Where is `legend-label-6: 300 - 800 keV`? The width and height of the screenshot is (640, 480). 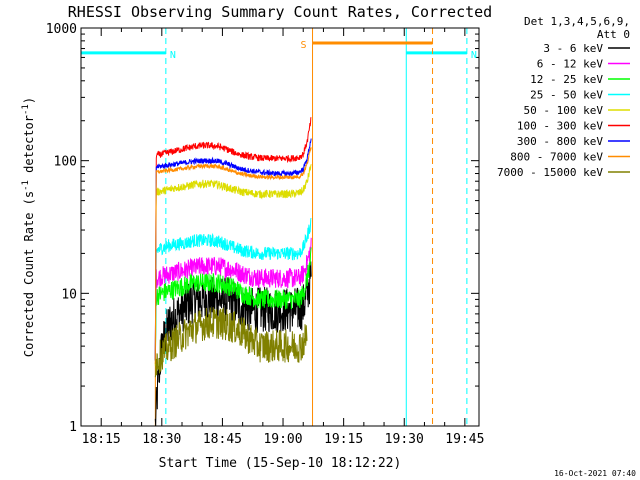 legend-label-6: 300 - 800 keV is located at coordinates (560, 141).